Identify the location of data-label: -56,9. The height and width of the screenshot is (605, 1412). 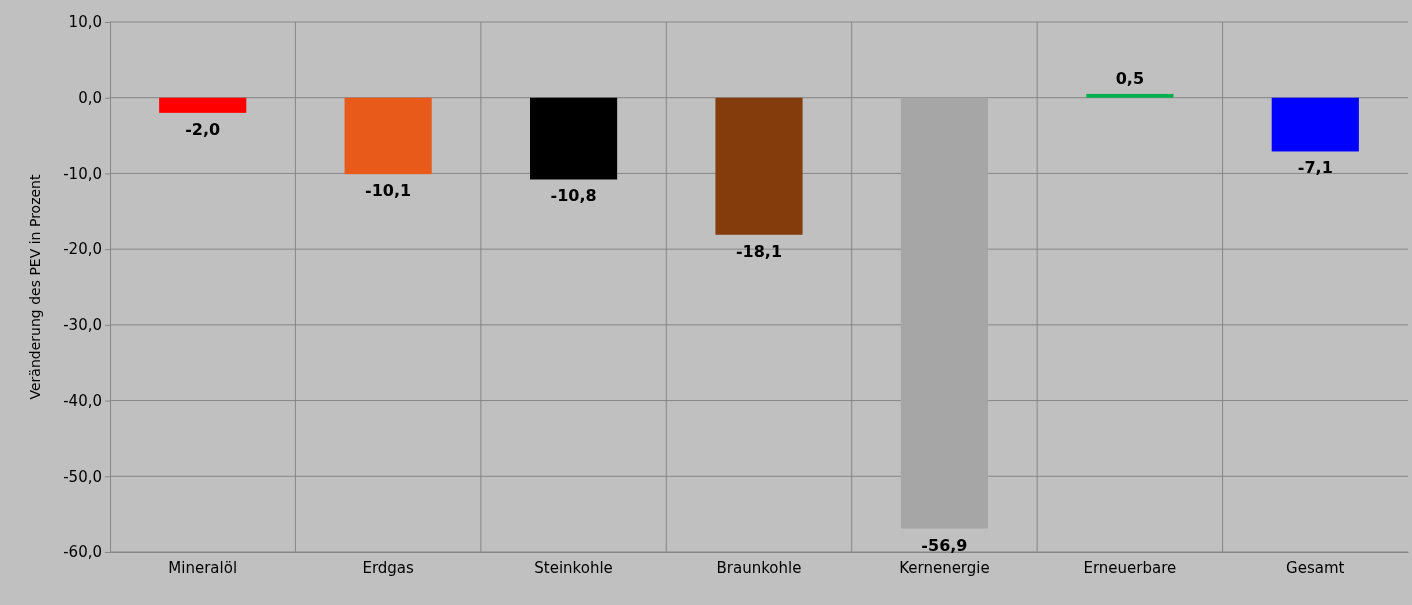
(944, 545).